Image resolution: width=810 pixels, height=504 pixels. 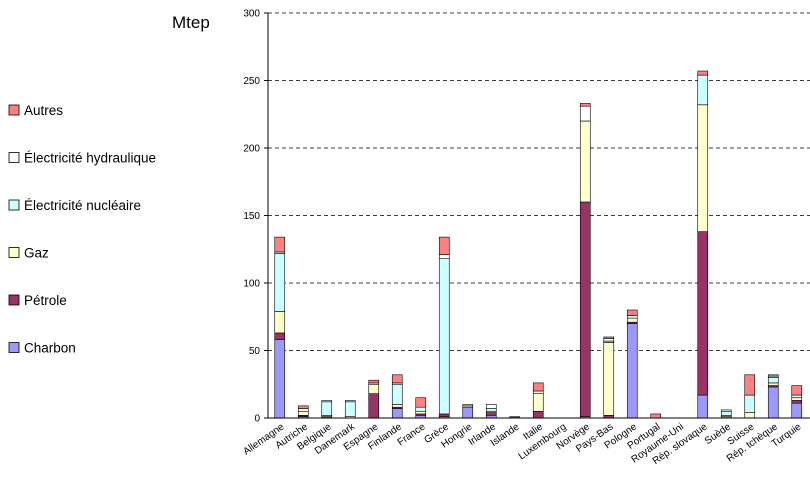 What do you see at coordinates (773, 375) in the screenshot?
I see `bar-segment-autres-rep-tcheque` at bounding box center [773, 375].